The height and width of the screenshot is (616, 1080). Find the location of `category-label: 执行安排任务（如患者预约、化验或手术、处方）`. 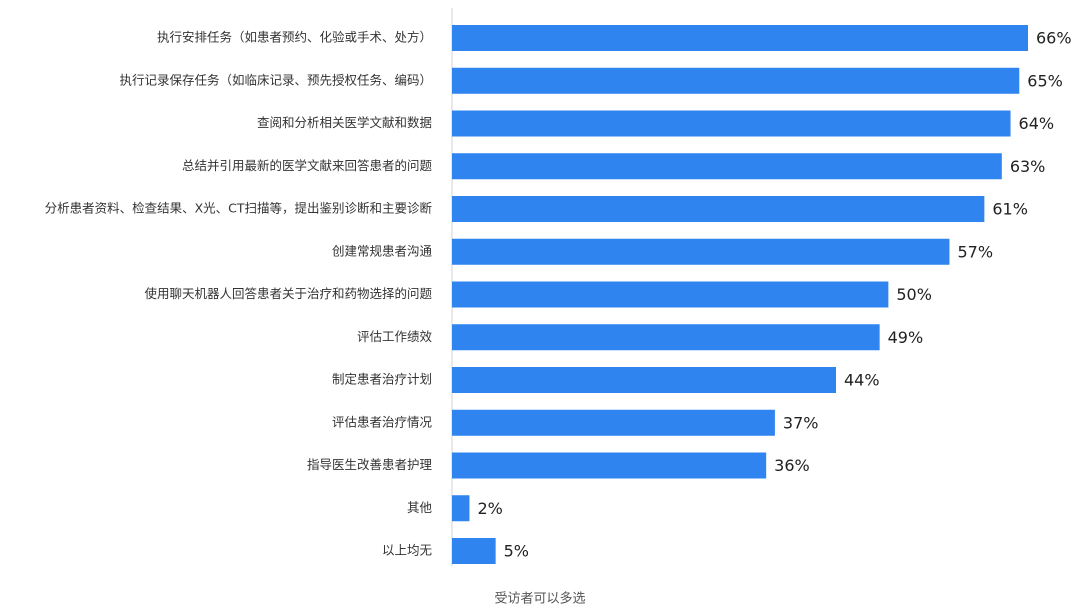

category-label: 执行安排任务（如患者预约、化验或手术、处方） is located at coordinates (294, 37).